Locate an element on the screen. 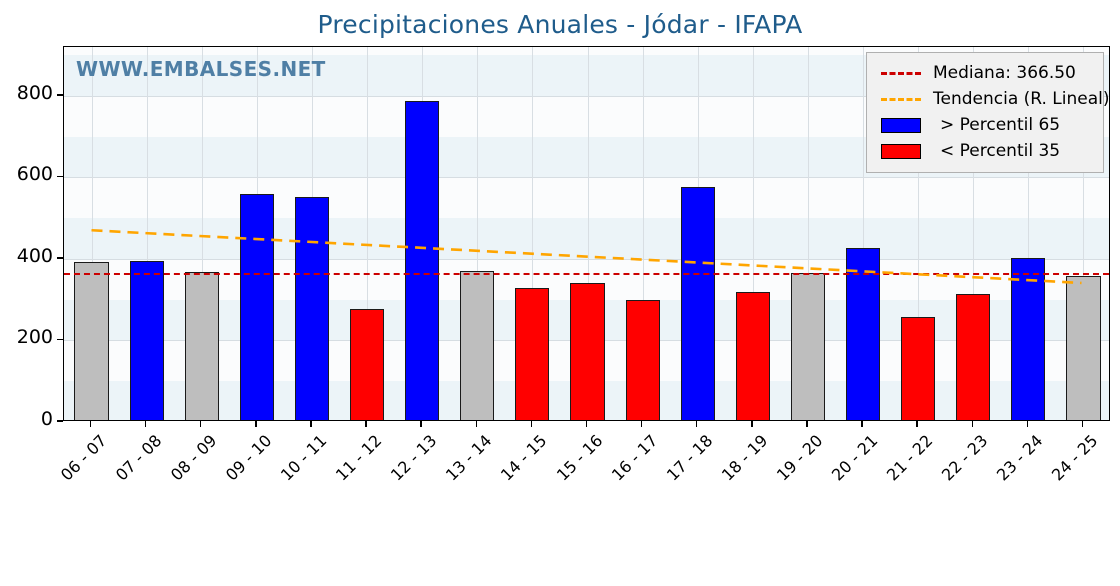  y-tick-label: 600 is located at coordinates (34, 174).